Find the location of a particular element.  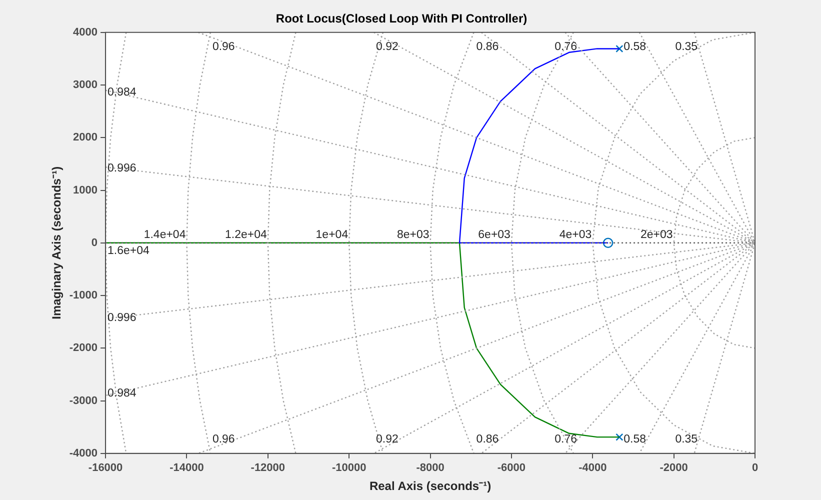

annotation: 1.2e+04 is located at coordinates (246, 235).